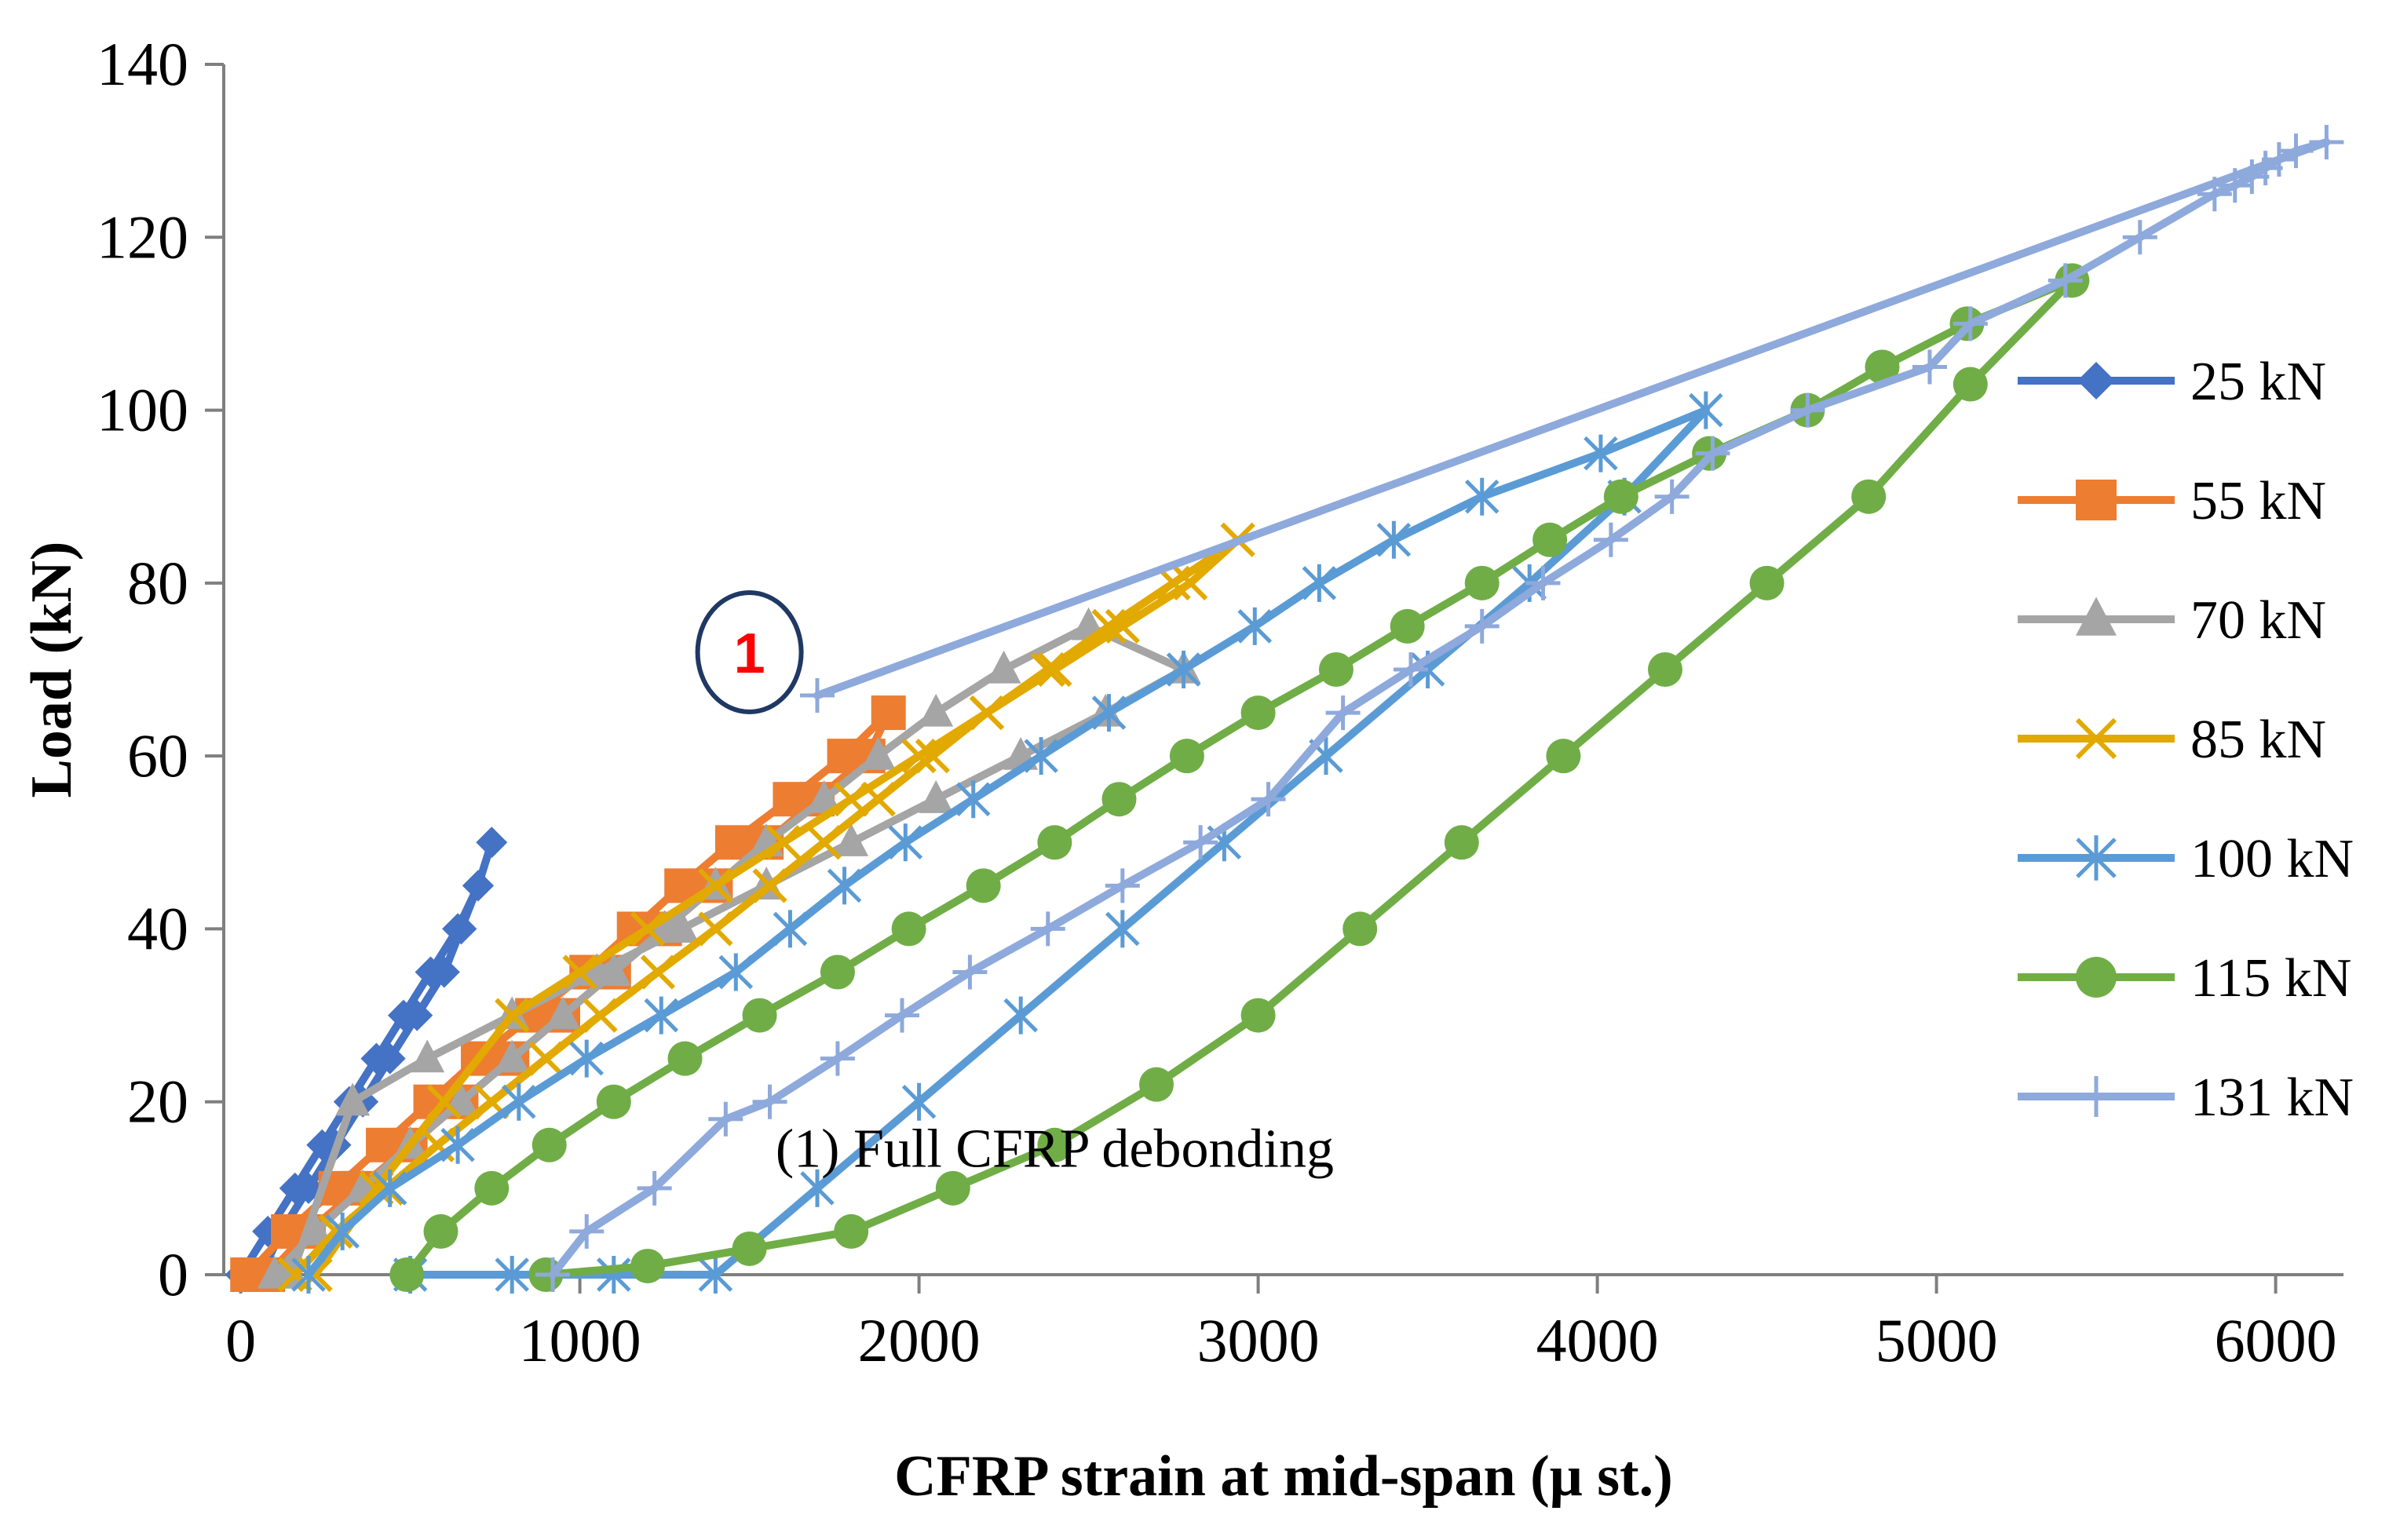 The height and width of the screenshot is (1540, 2400). I want to click on annotation-marker-label: 1, so click(749, 653).